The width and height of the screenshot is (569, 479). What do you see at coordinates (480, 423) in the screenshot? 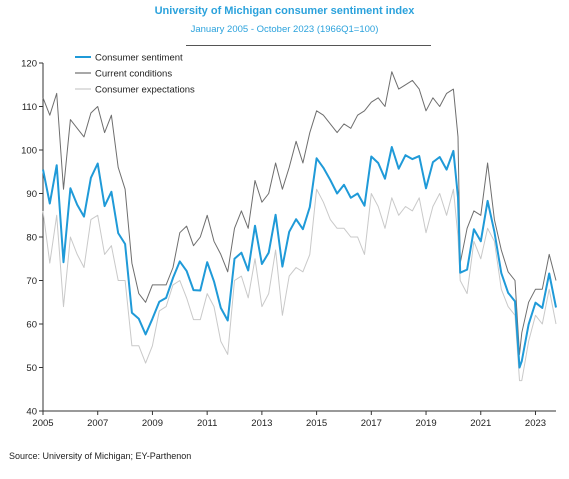
I see `x-tick-label: 2021` at bounding box center [480, 423].